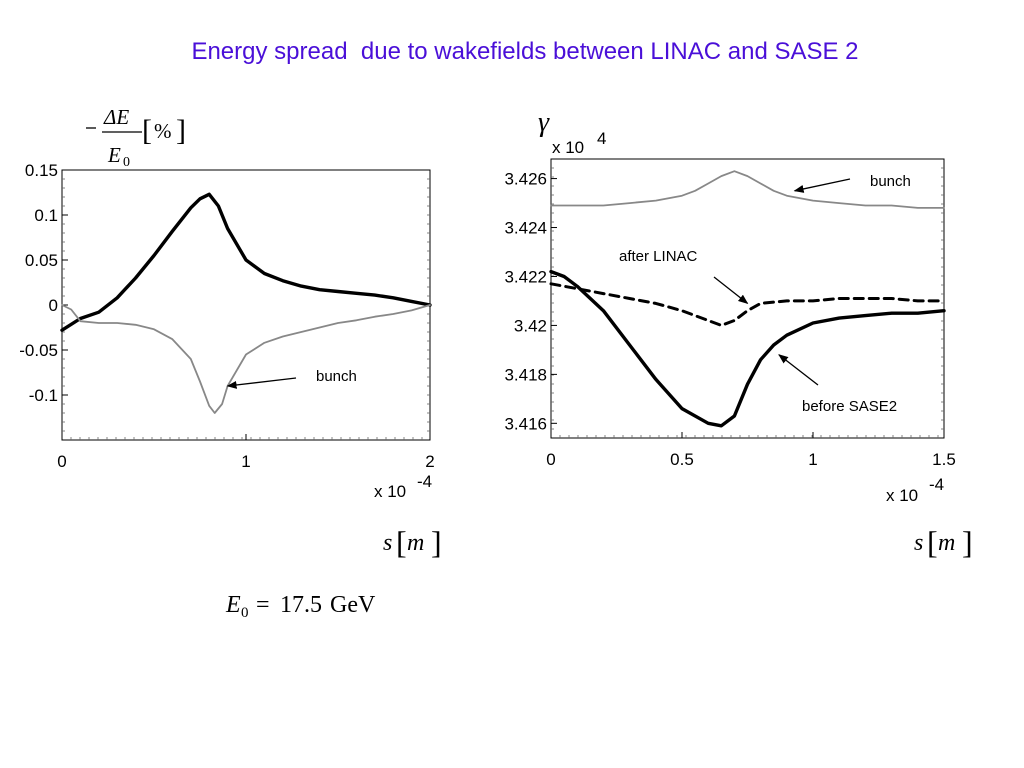  What do you see at coordinates (43, 395) in the screenshot?
I see `left-y-tick-label: -0.1` at bounding box center [43, 395].